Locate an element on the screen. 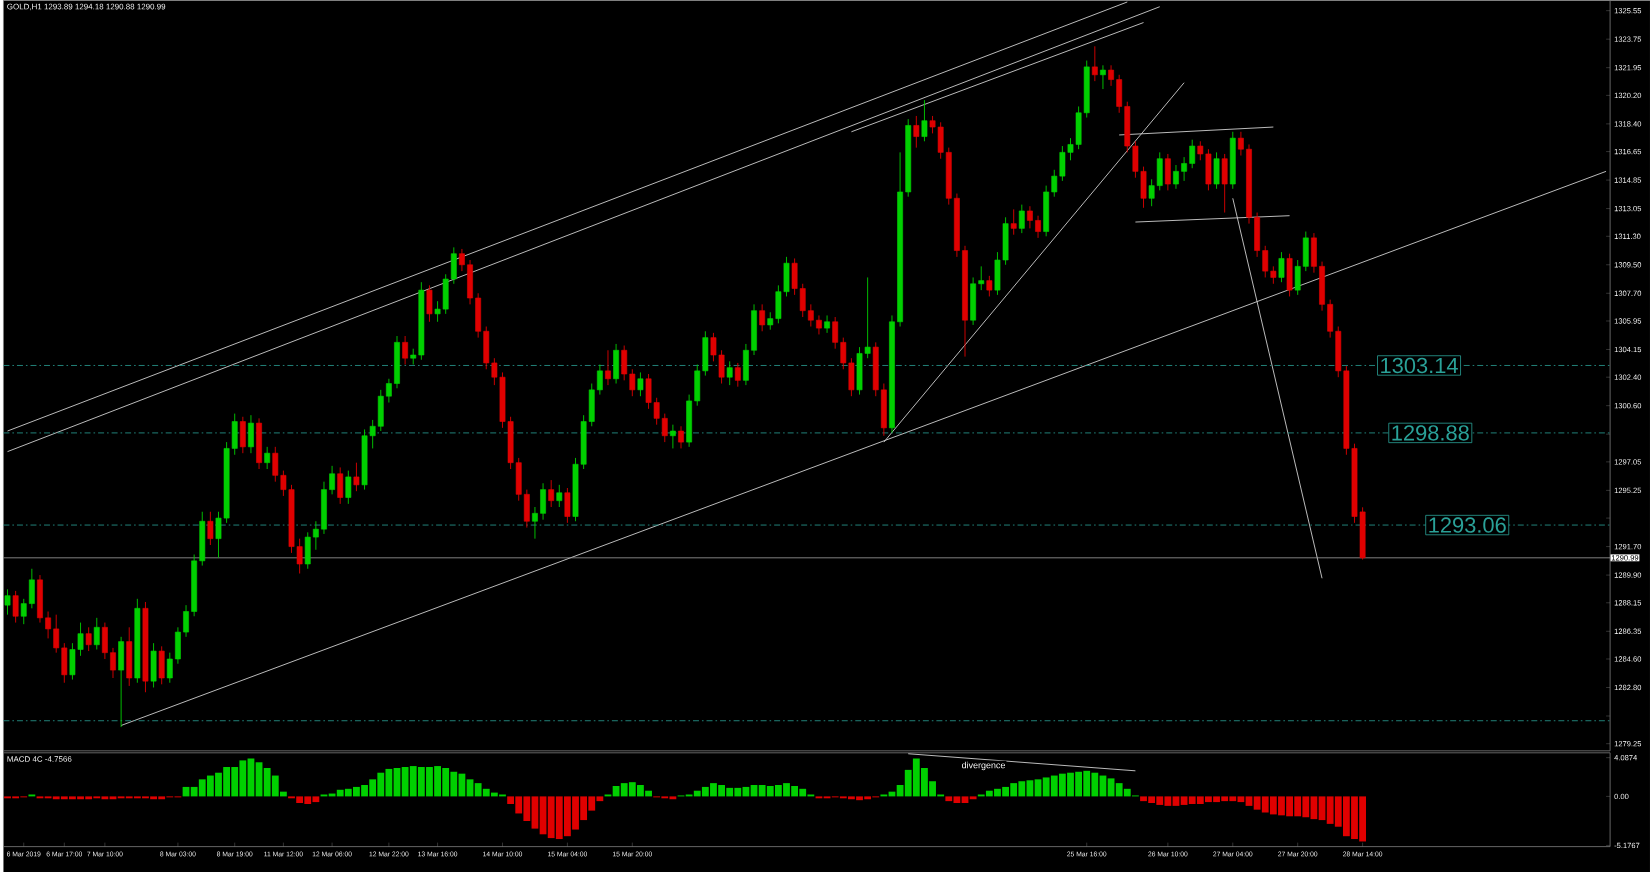  ref-line-label: 1303.14 is located at coordinates (1419, 365).